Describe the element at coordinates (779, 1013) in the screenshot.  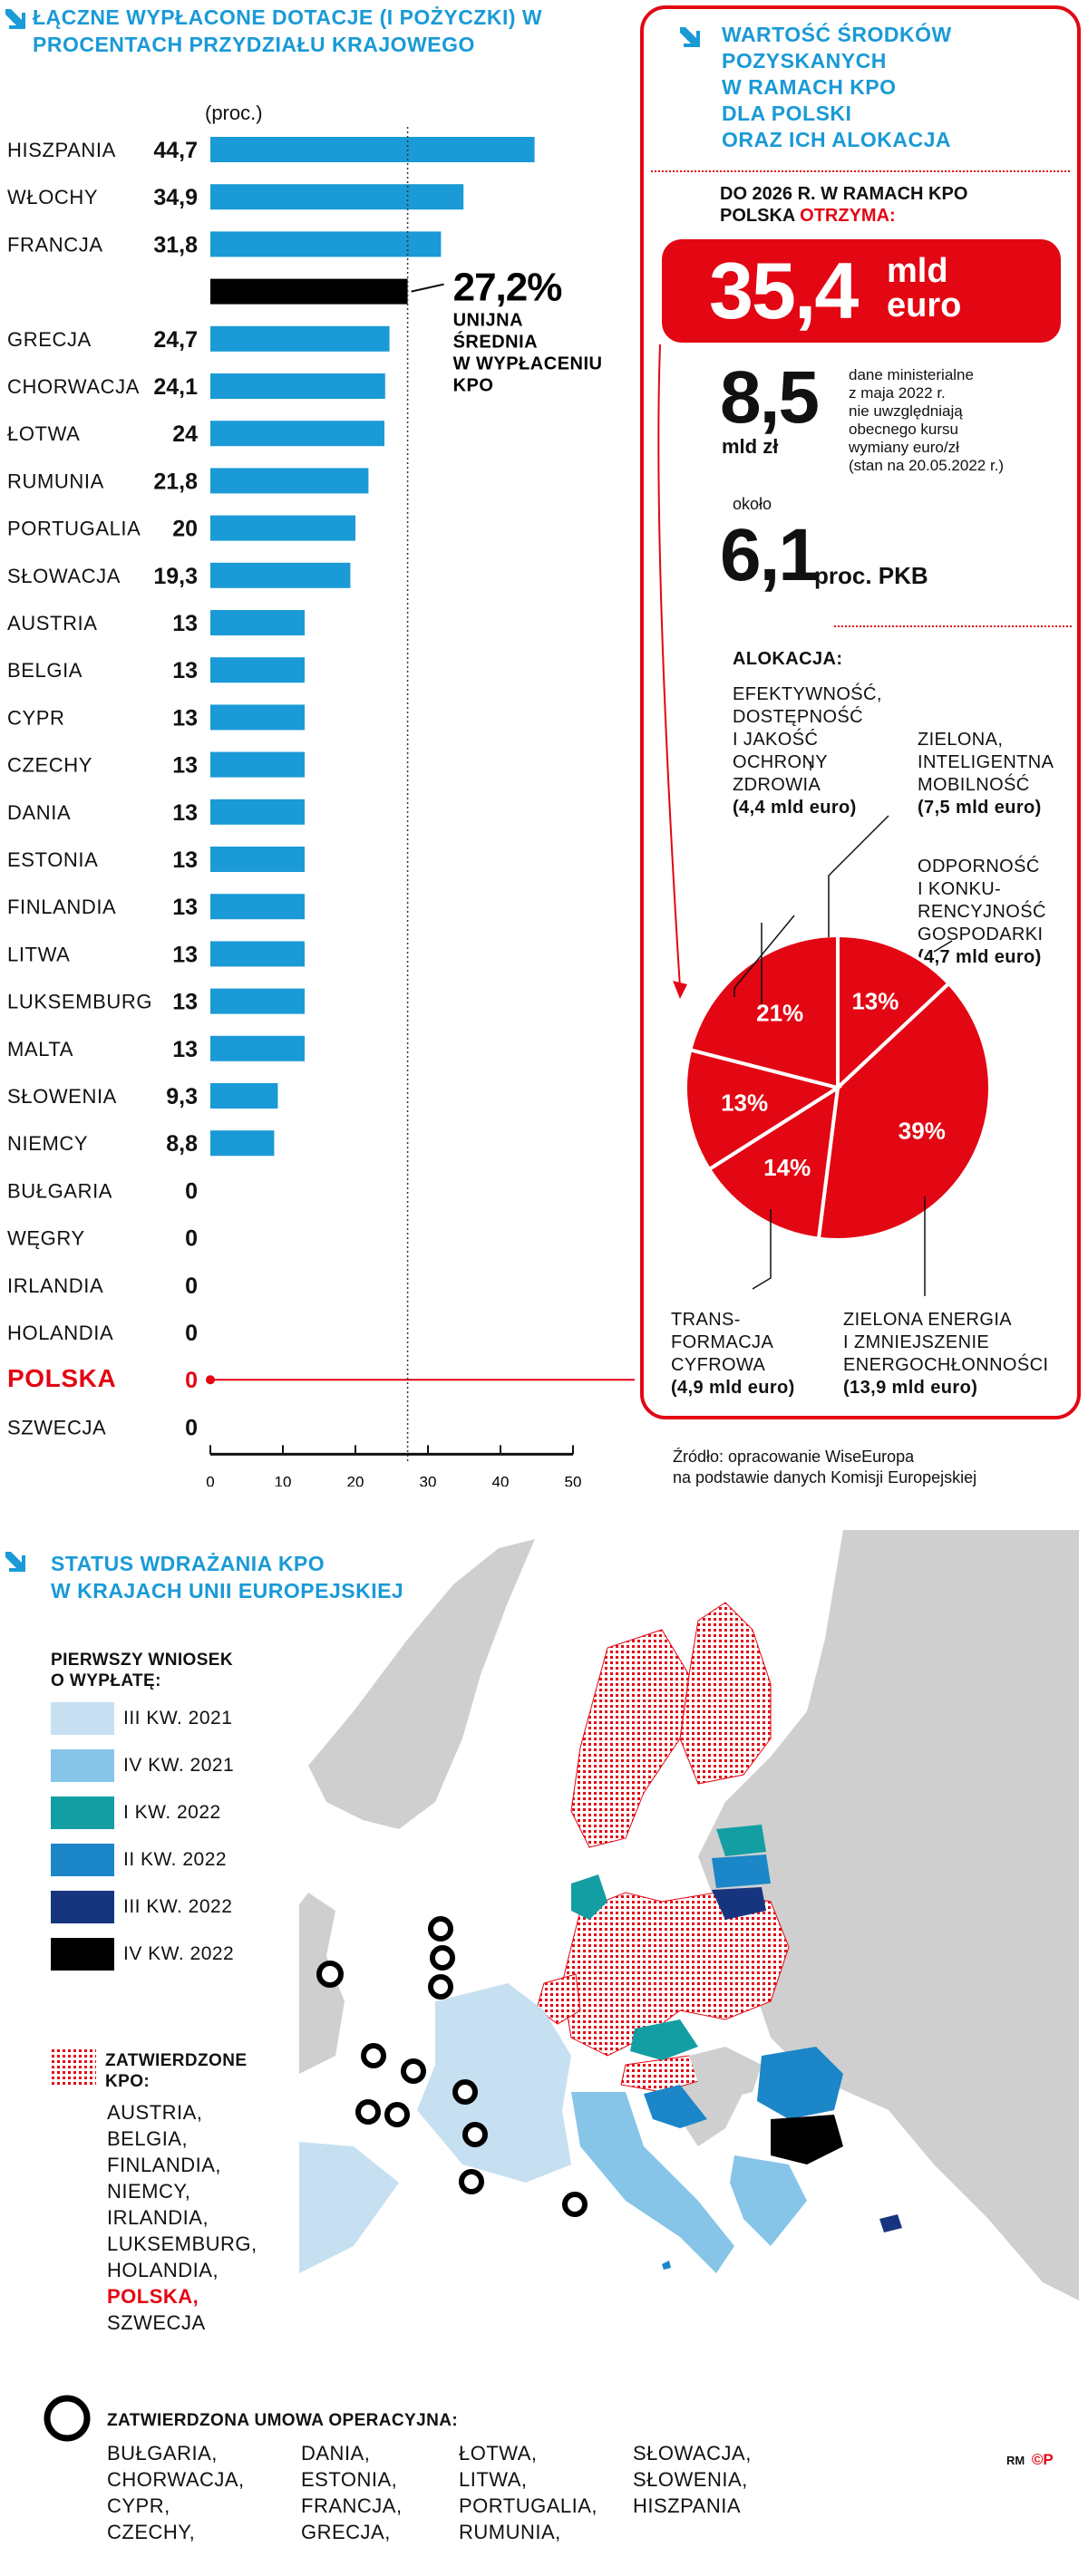
I see `pie-slice-label: 21%` at that location.